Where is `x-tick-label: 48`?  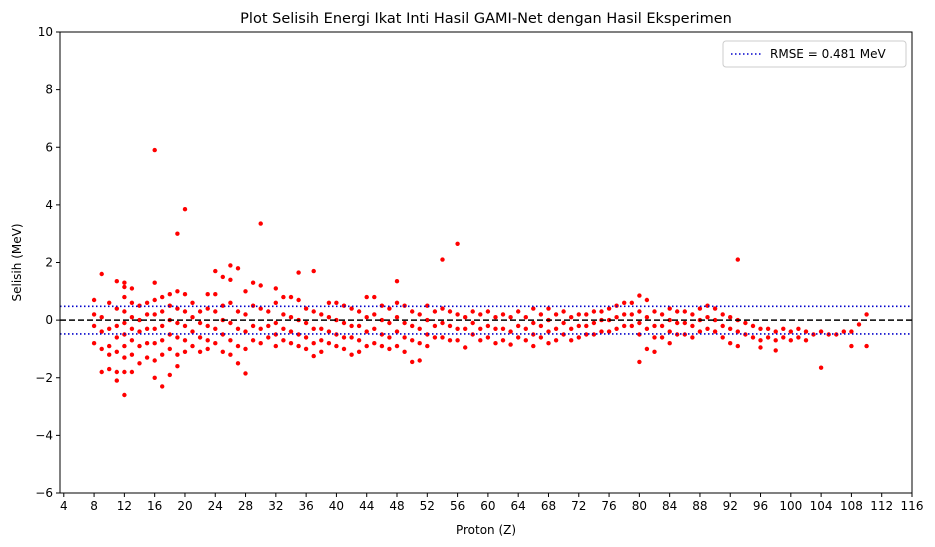
x-tick-label: 48 is located at coordinates (396, 506).